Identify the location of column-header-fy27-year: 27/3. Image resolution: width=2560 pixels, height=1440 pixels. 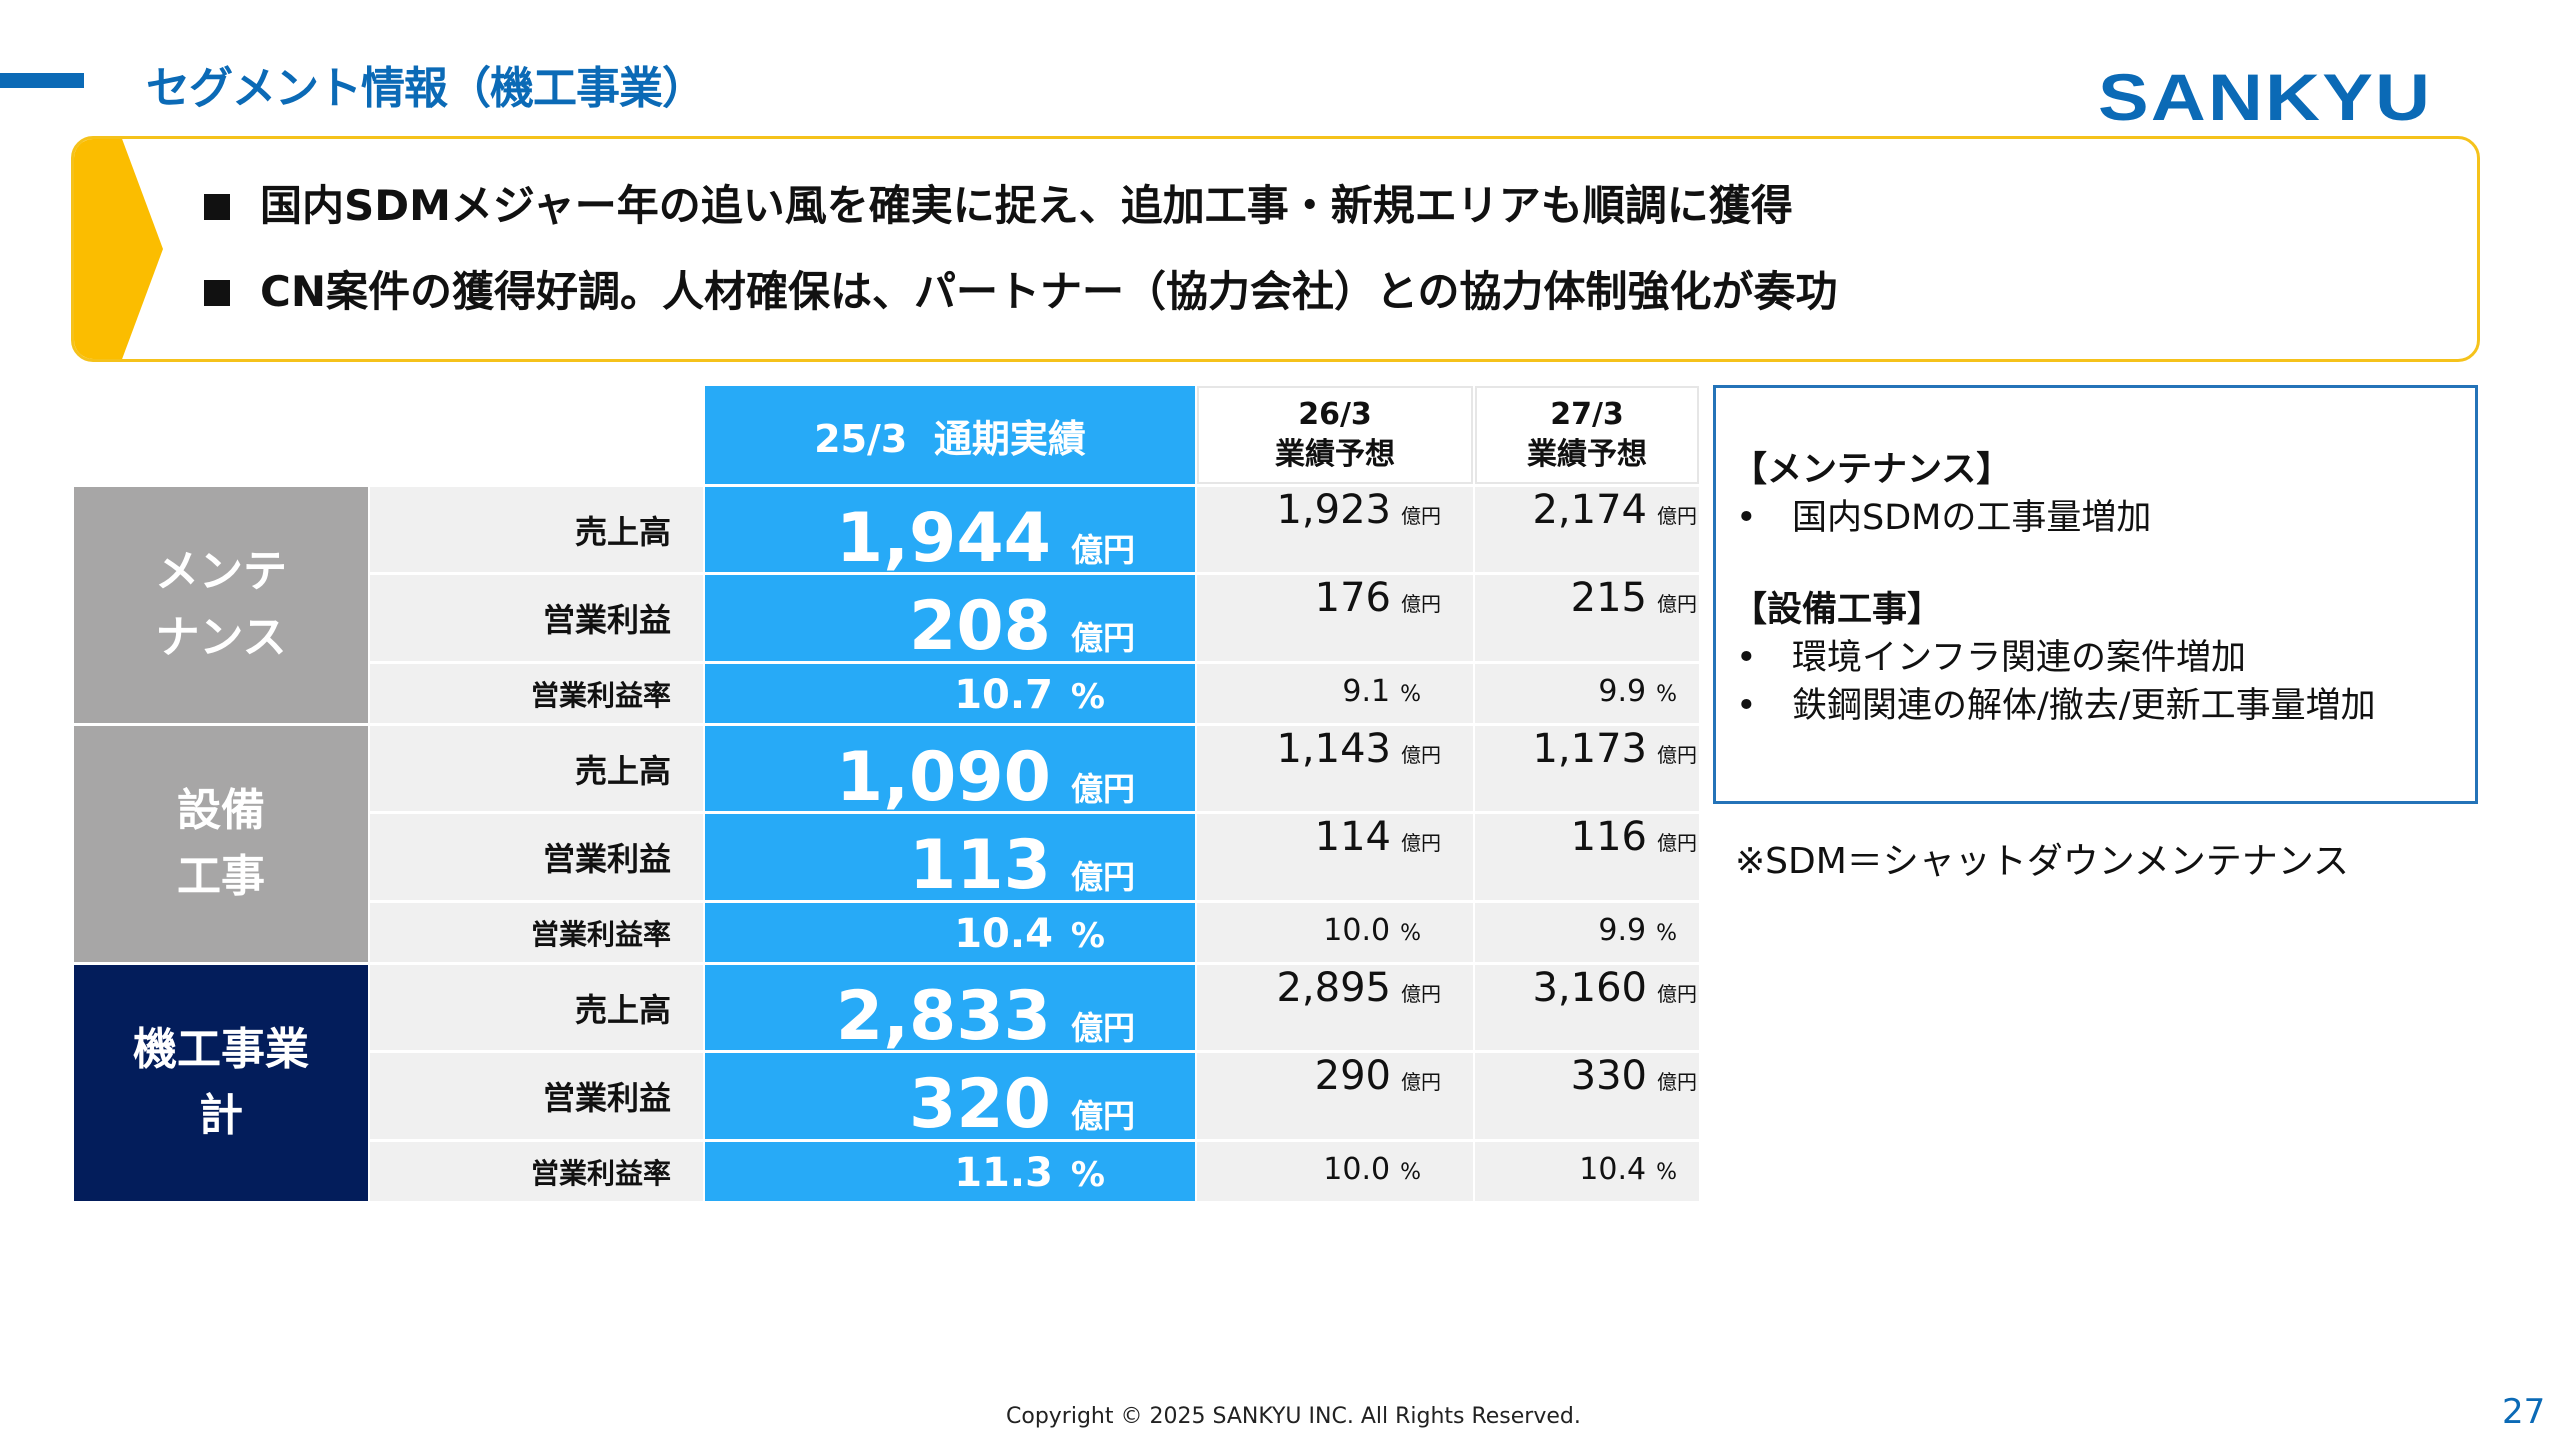
(1587, 414).